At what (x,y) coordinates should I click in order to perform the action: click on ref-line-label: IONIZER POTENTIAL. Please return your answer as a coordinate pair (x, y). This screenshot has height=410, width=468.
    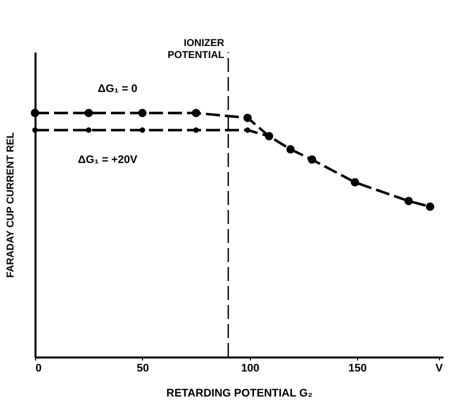
    Looking at the image, I should click on (197, 49).